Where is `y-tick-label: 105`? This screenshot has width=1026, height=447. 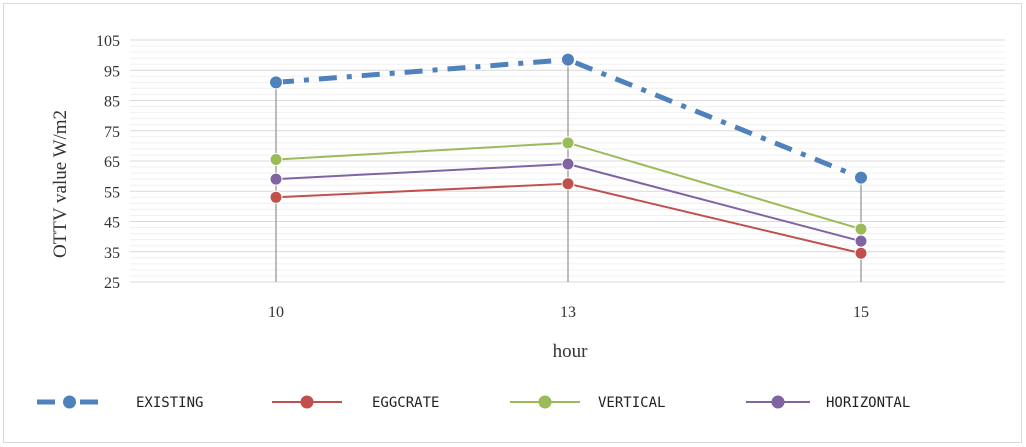 y-tick-label: 105 is located at coordinates (108, 41).